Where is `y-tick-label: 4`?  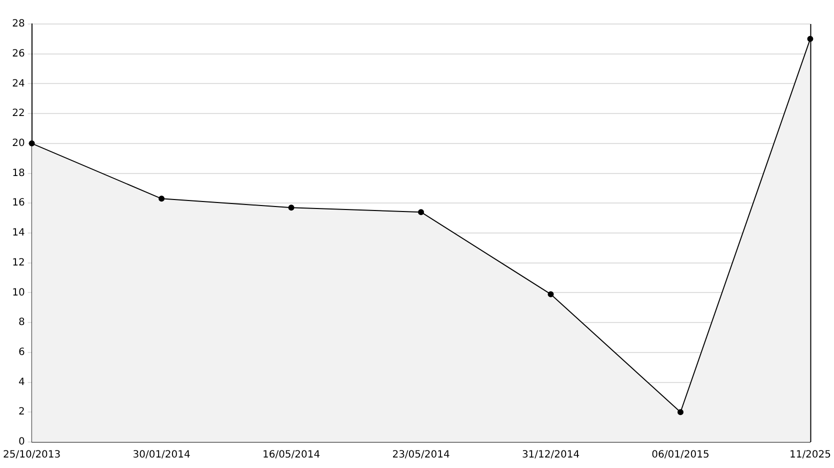 y-tick-label: 4 is located at coordinates (21, 382).